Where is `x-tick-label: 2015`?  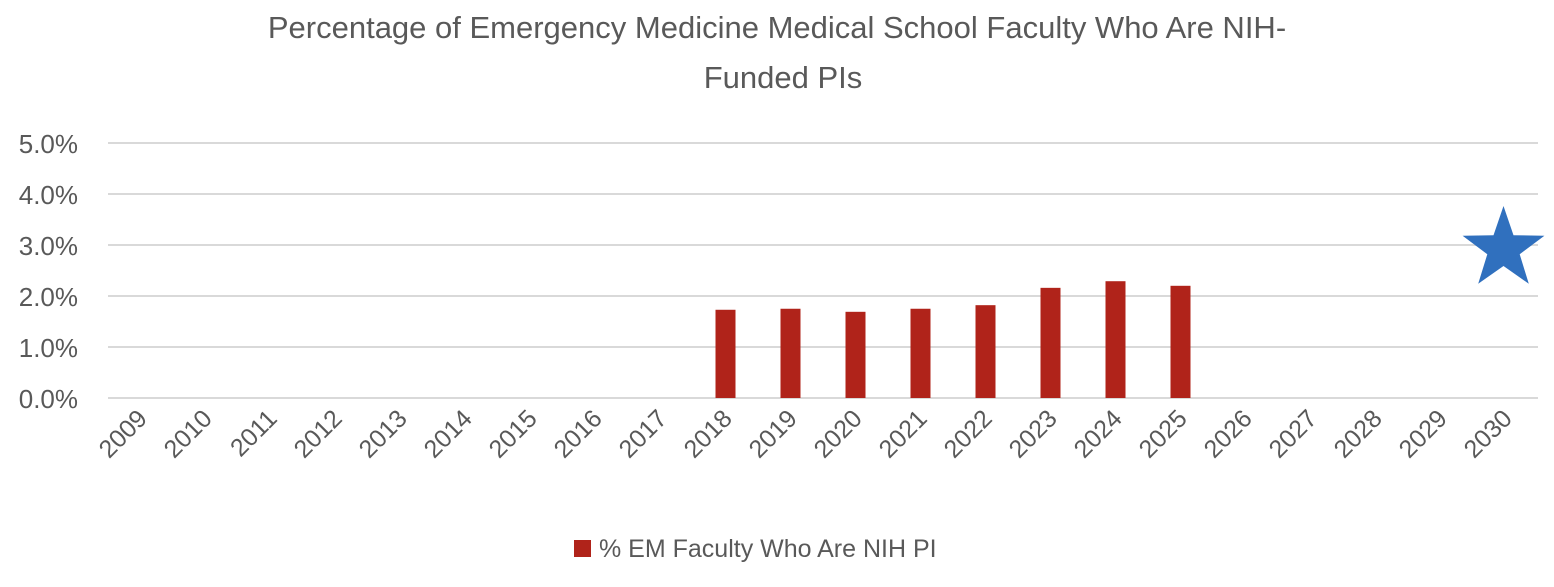
x-tick-label: 2015 is located at coordinates (513, 433).